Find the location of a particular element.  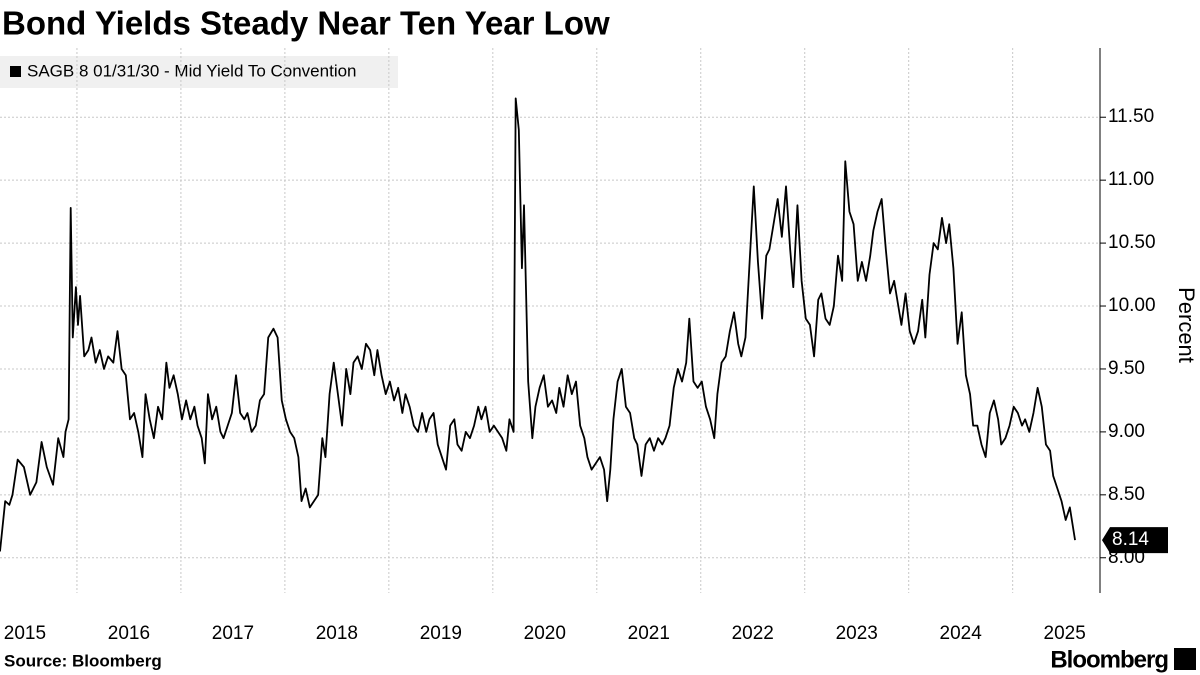

legend-swatch is located at coordinates (15, 71).